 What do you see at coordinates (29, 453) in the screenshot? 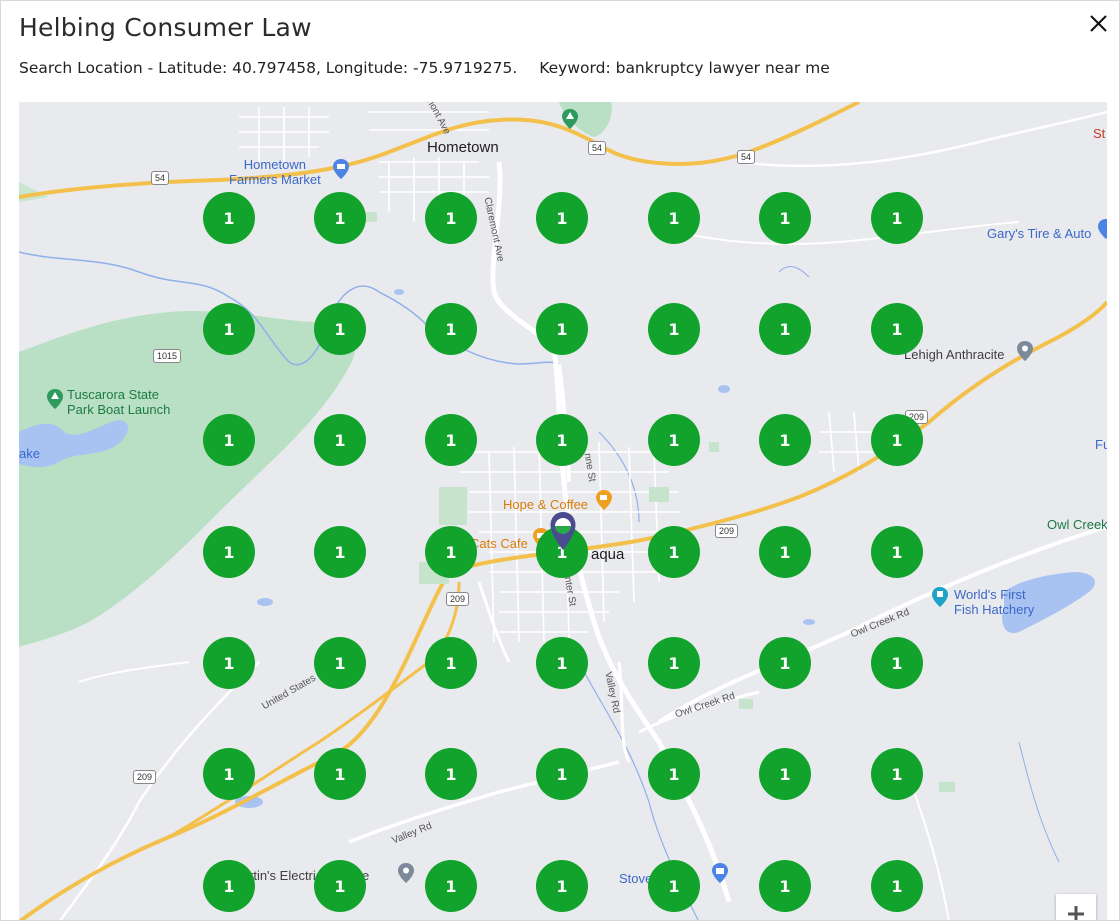
I see `map-label-lake: ake` at bounding box center [29, 453].